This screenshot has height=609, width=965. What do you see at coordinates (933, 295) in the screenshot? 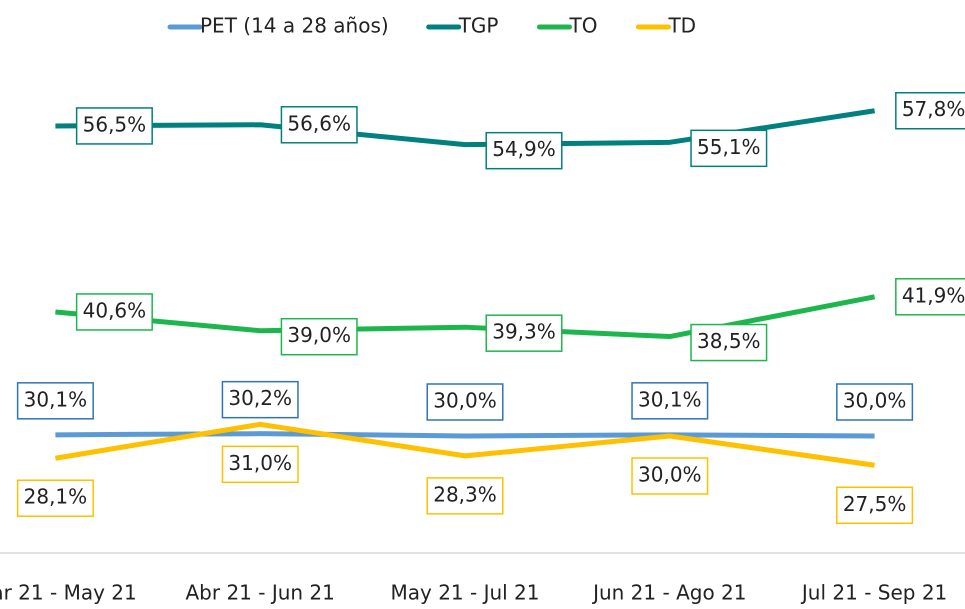
I see `data-label: 41,9%` at bounding box center [933, 295].